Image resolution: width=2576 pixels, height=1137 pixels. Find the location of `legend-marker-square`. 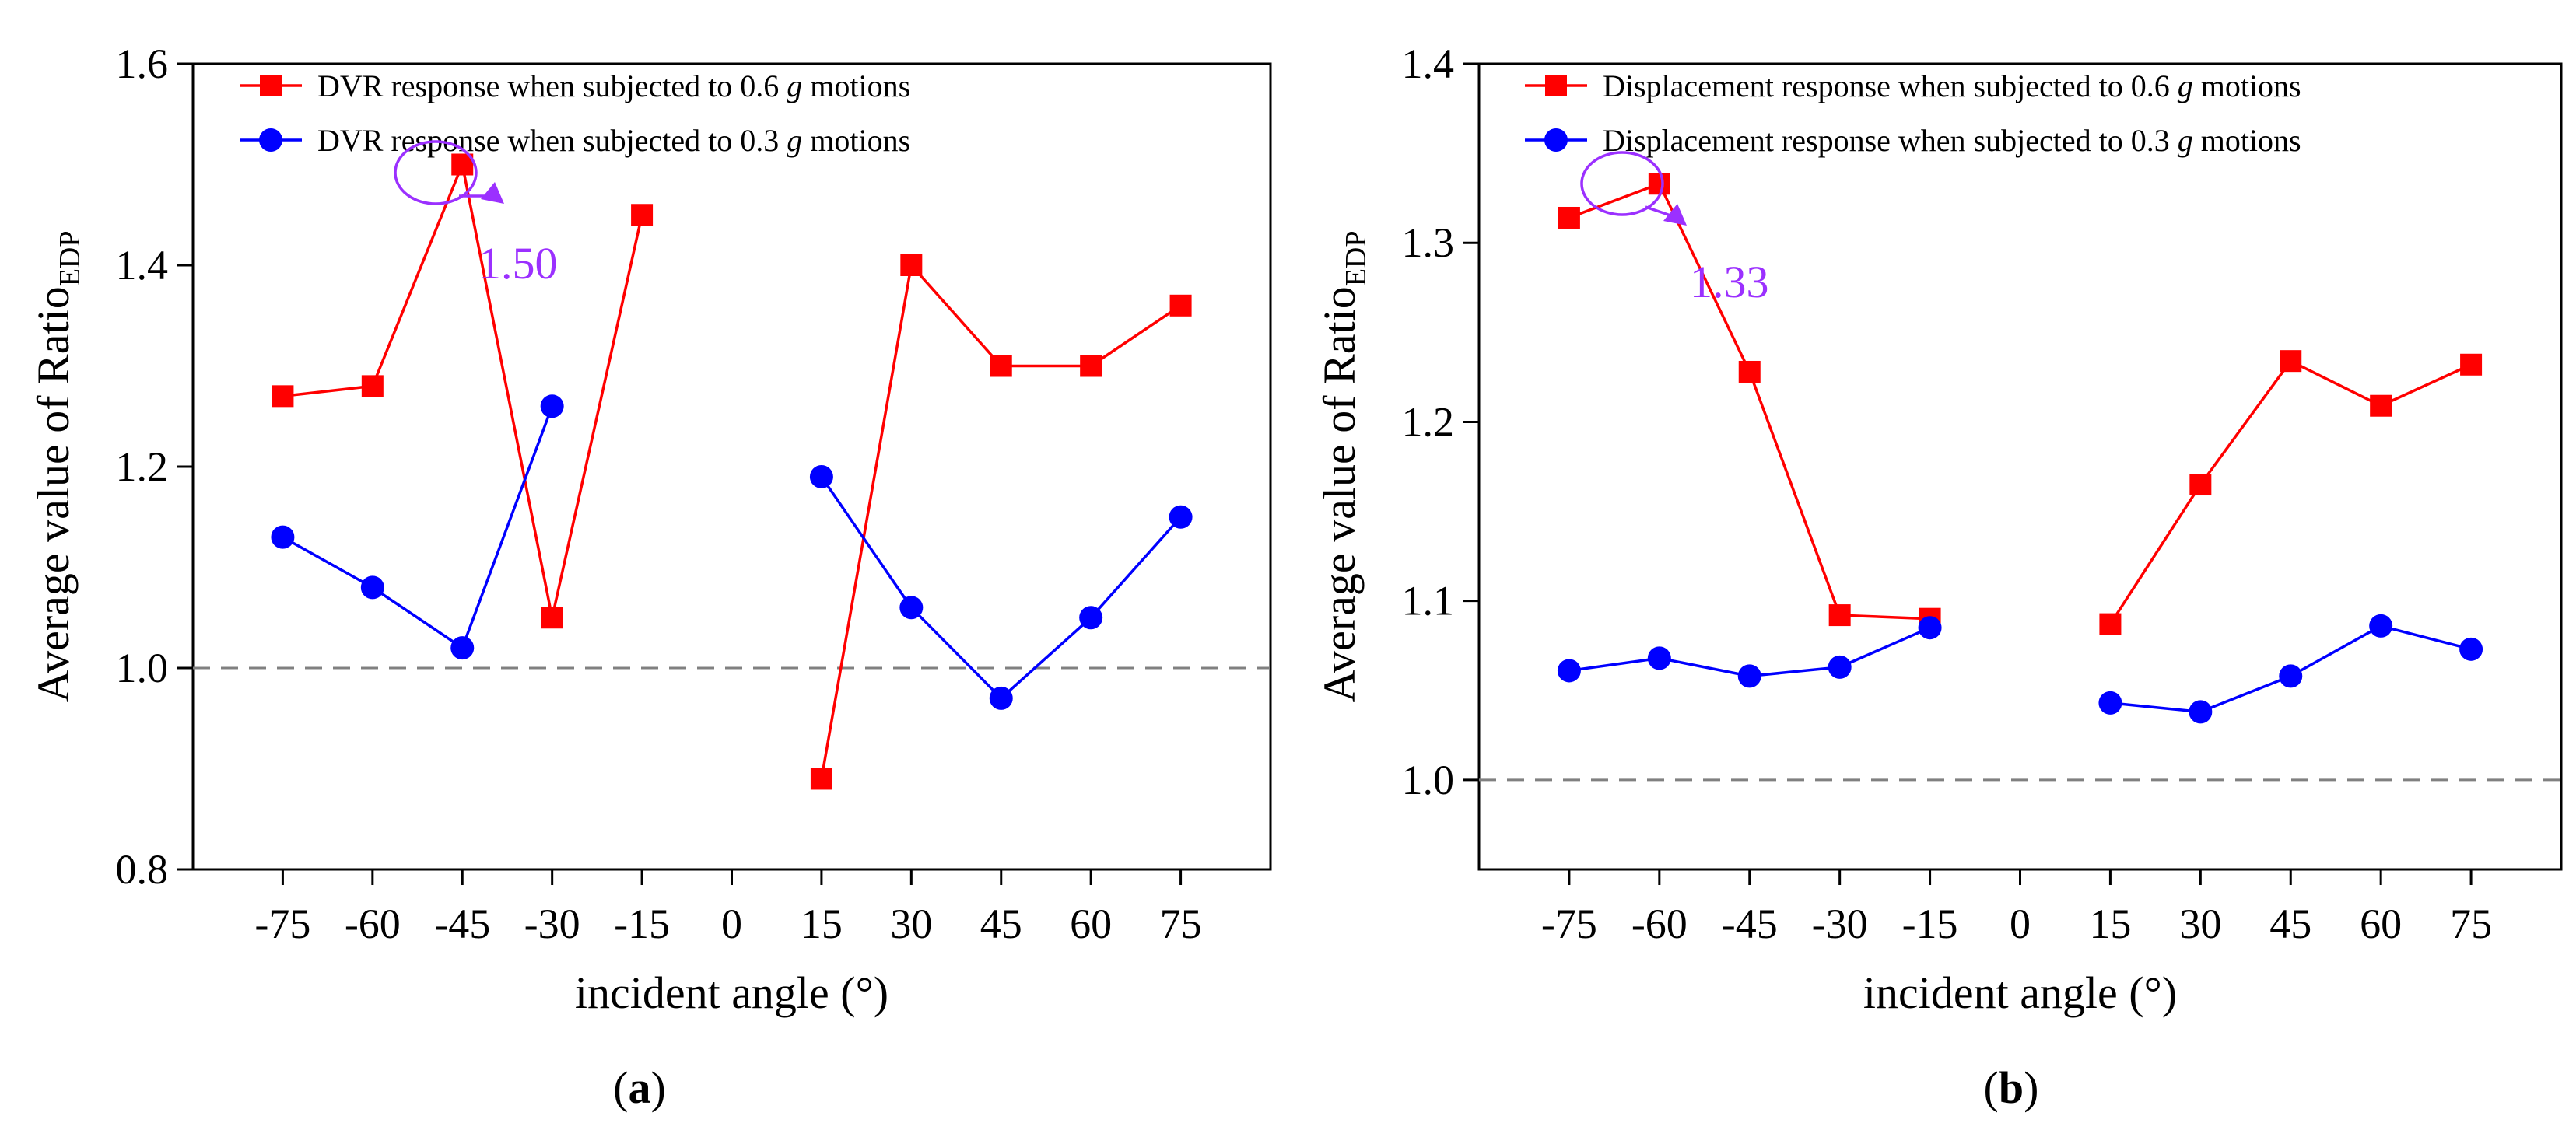

legend-marker-square is located at coordinates (1556, 85).